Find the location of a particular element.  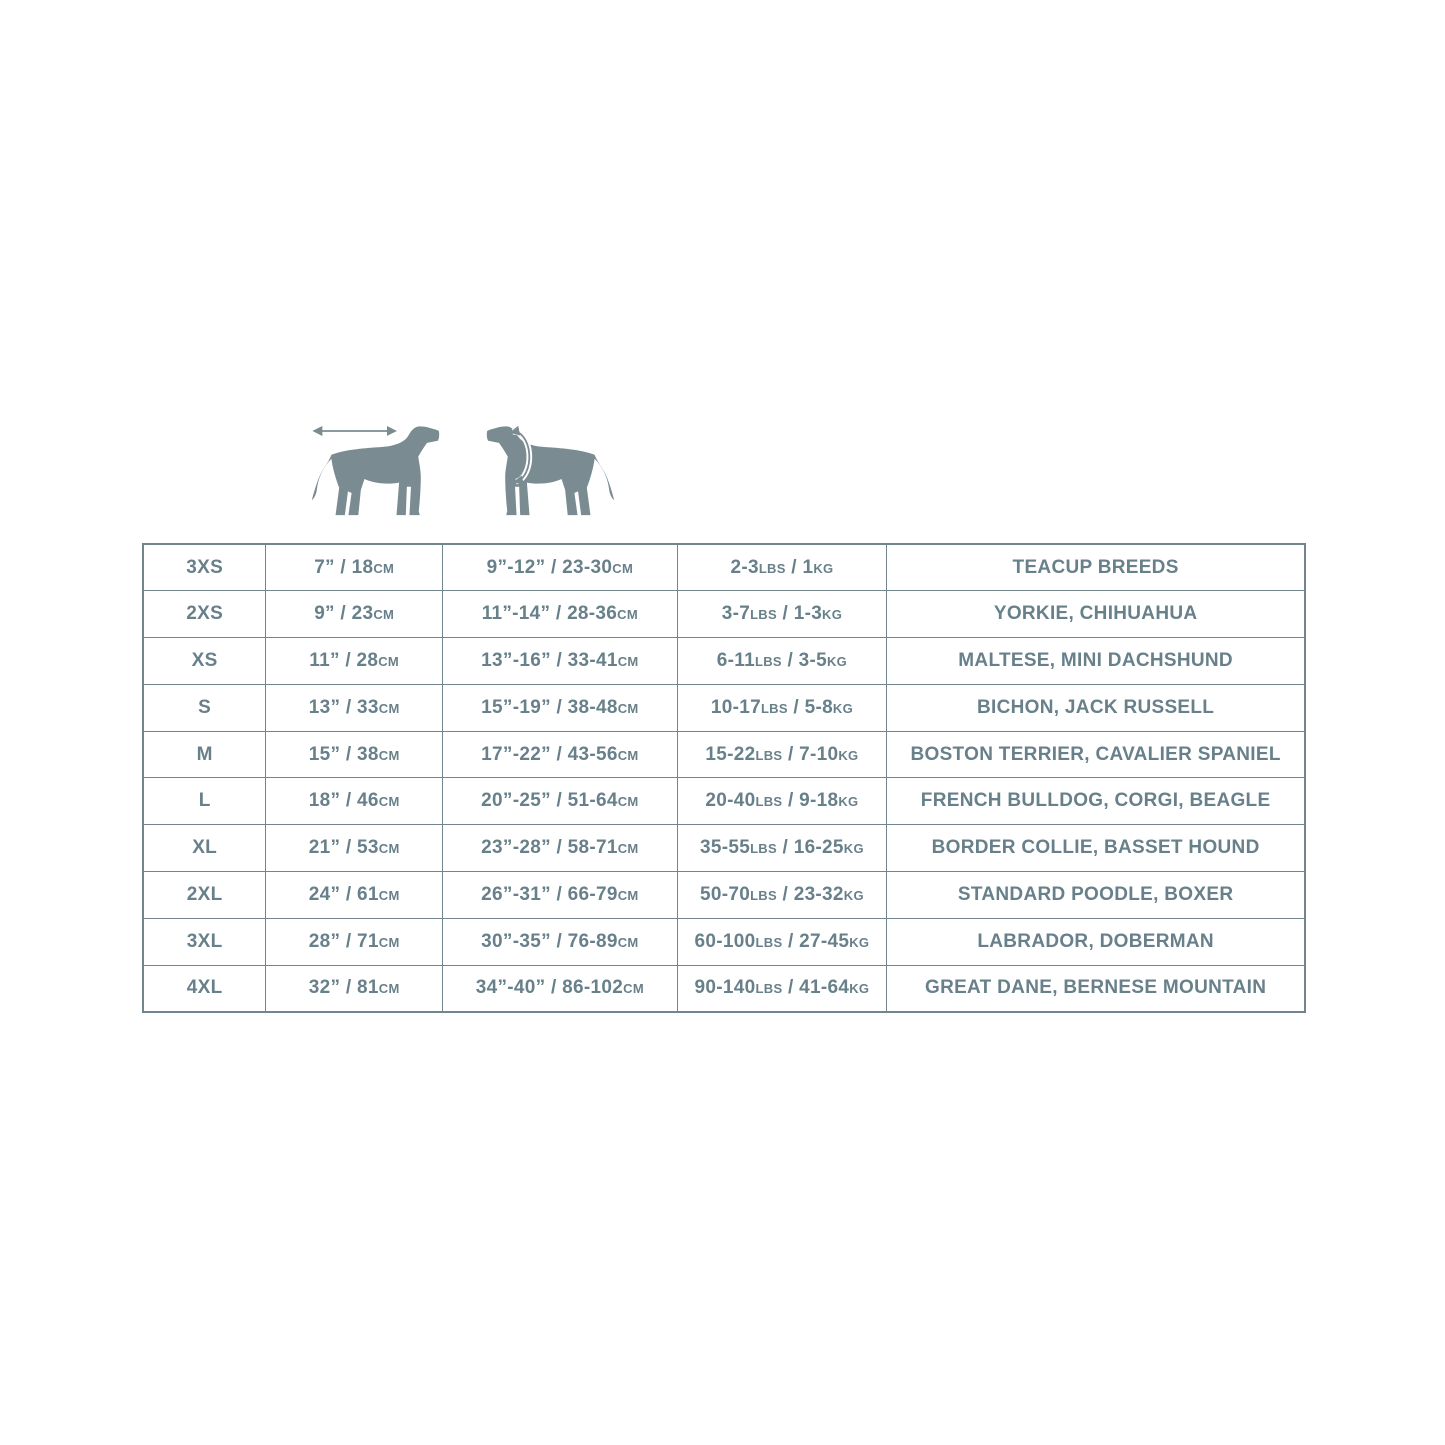

cell-chest-girth: 23”-28” / 58-71cm is located at coordinates (560, 848).